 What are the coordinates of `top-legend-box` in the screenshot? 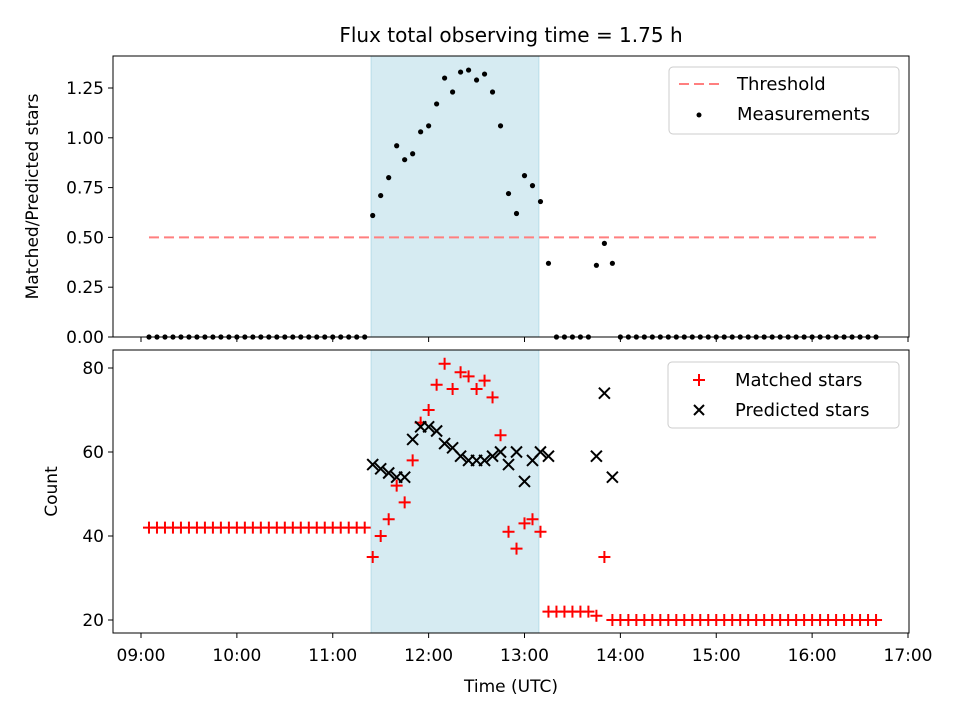 It's located at (784, 100).